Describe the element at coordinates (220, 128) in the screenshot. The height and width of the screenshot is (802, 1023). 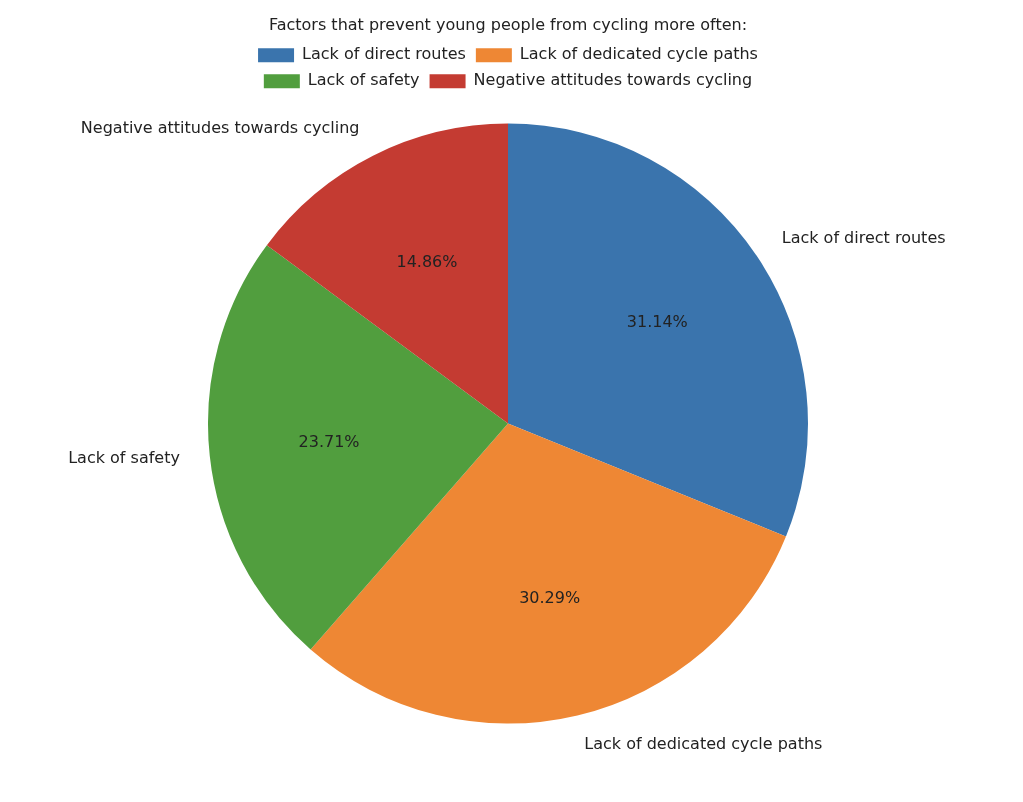
I see `slice-label: Negative attitudes towards cycling` at that location.